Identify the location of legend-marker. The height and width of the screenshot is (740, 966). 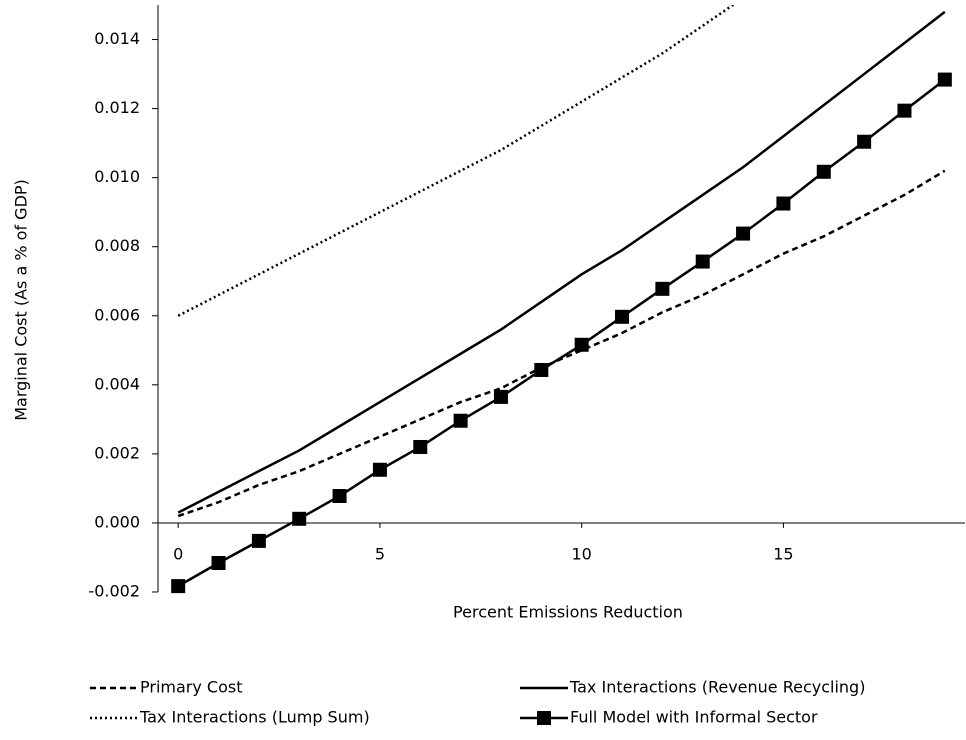
(544, 718).